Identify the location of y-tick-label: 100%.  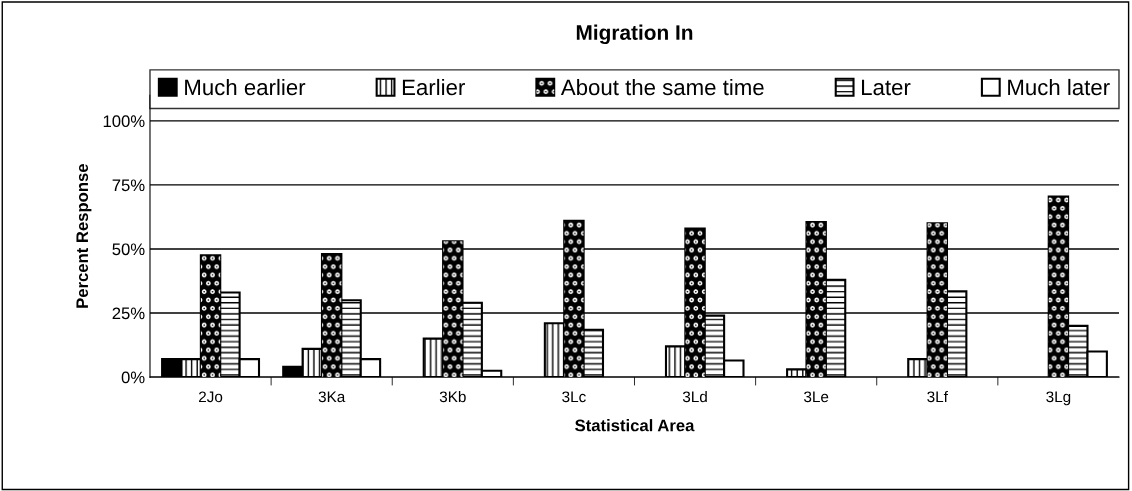
(124, 121).